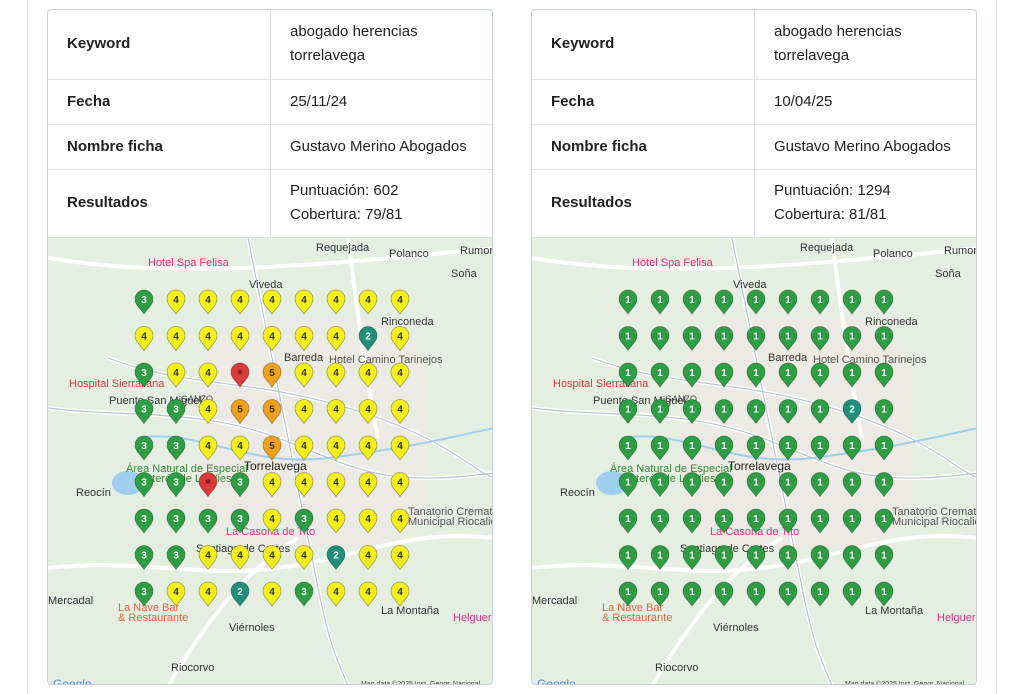  I want to click on table-row: Keyword abogado herencias torrelavega, so click(754, 45).